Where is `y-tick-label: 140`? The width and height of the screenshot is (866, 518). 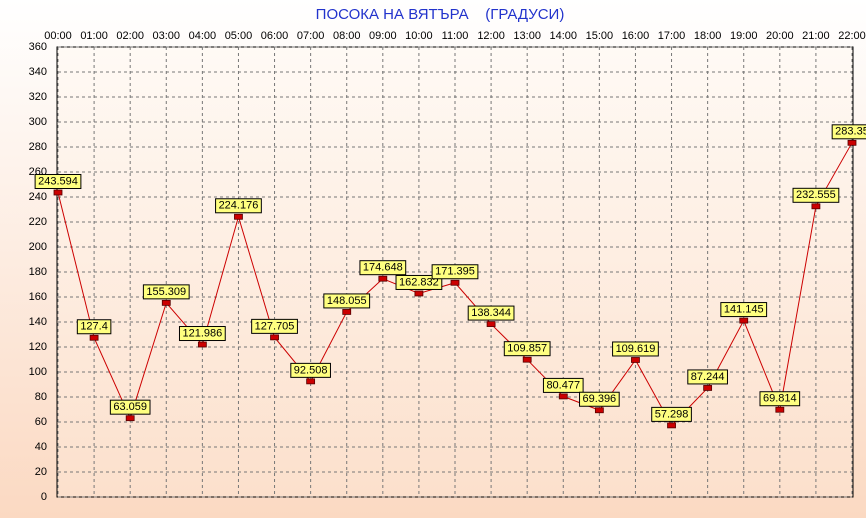 y-tick-label: 140 is located at coordinates (38, 322).